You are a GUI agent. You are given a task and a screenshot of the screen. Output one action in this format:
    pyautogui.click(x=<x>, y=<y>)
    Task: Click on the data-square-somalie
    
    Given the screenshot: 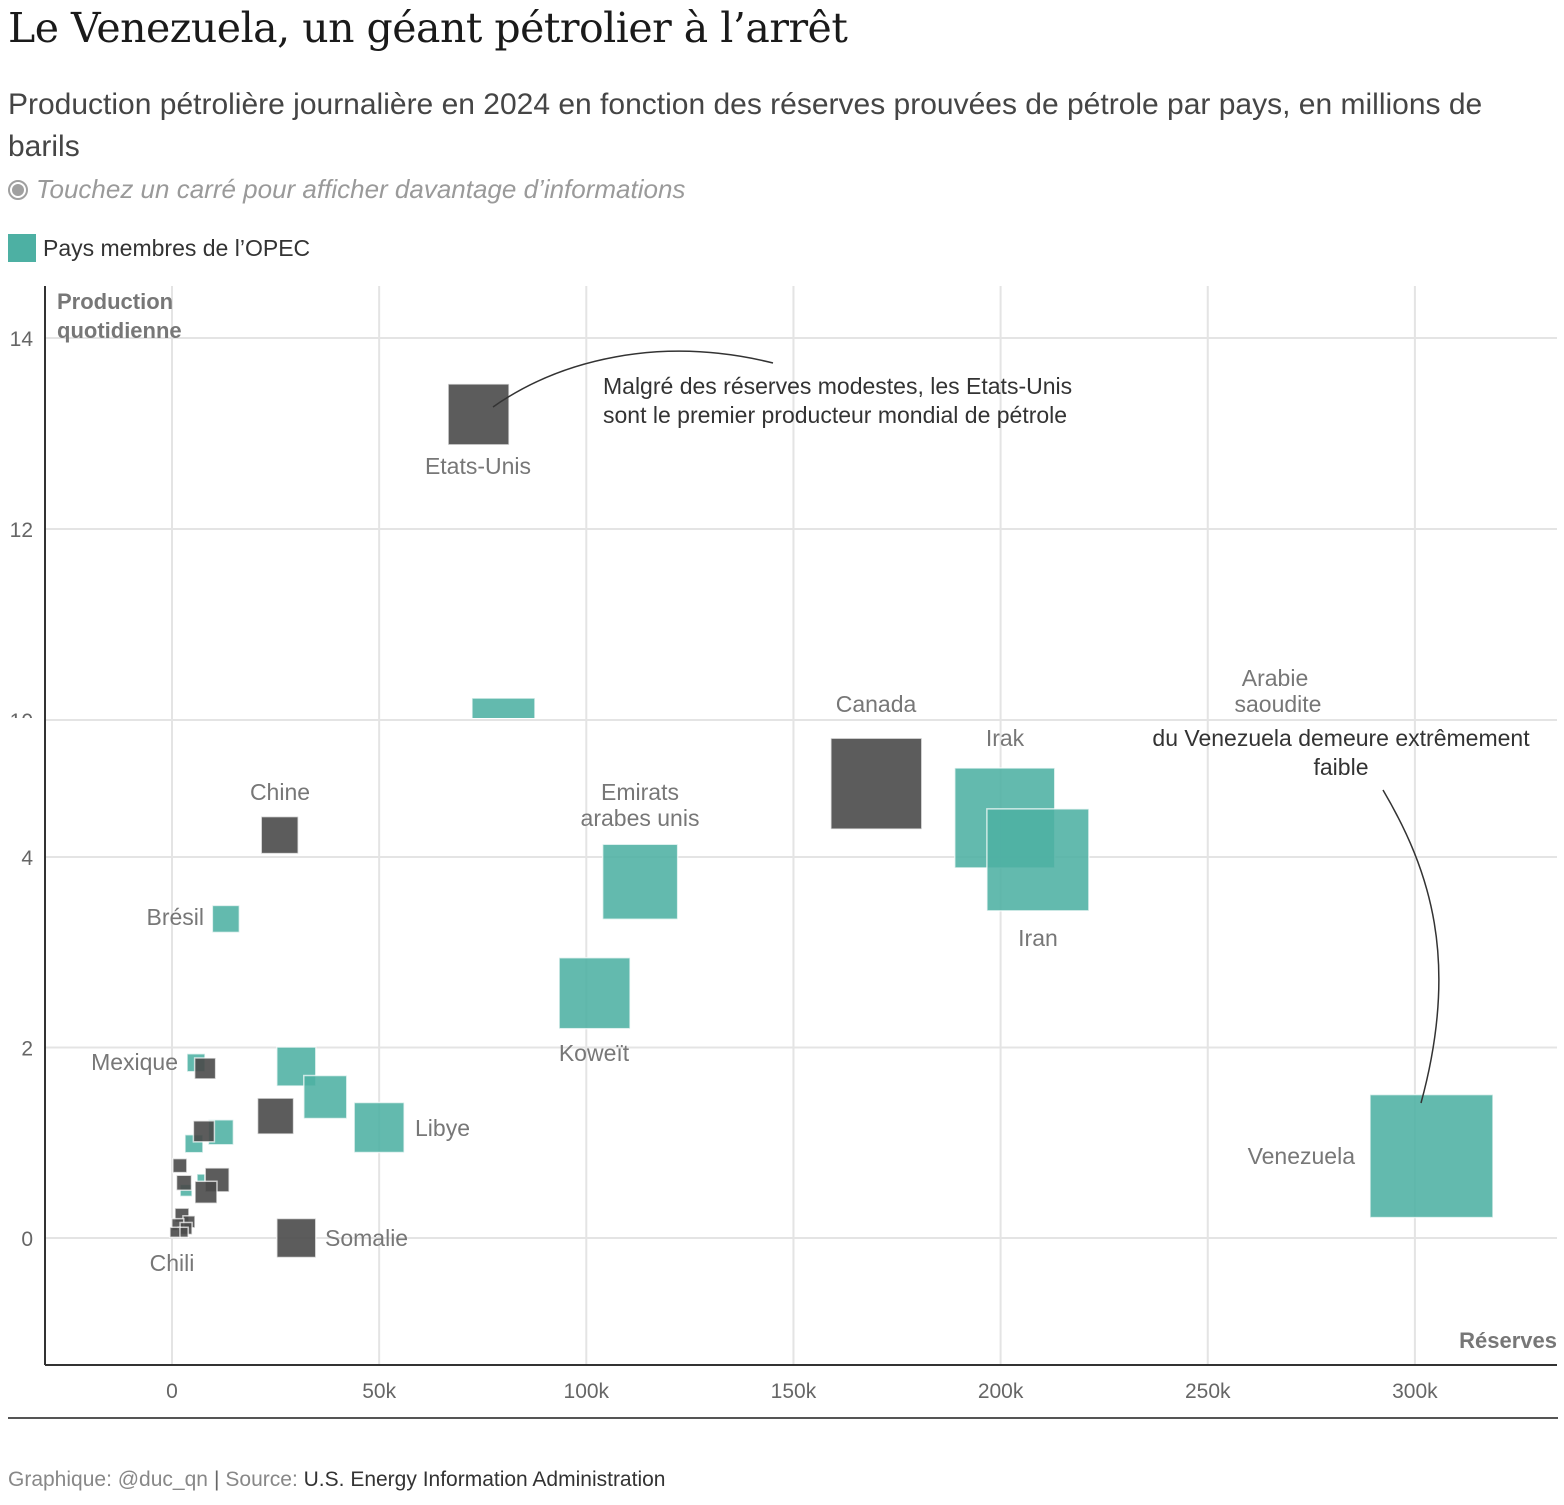 What is the action you would take?
    pyautogui.click(x=296, y=1238)
    